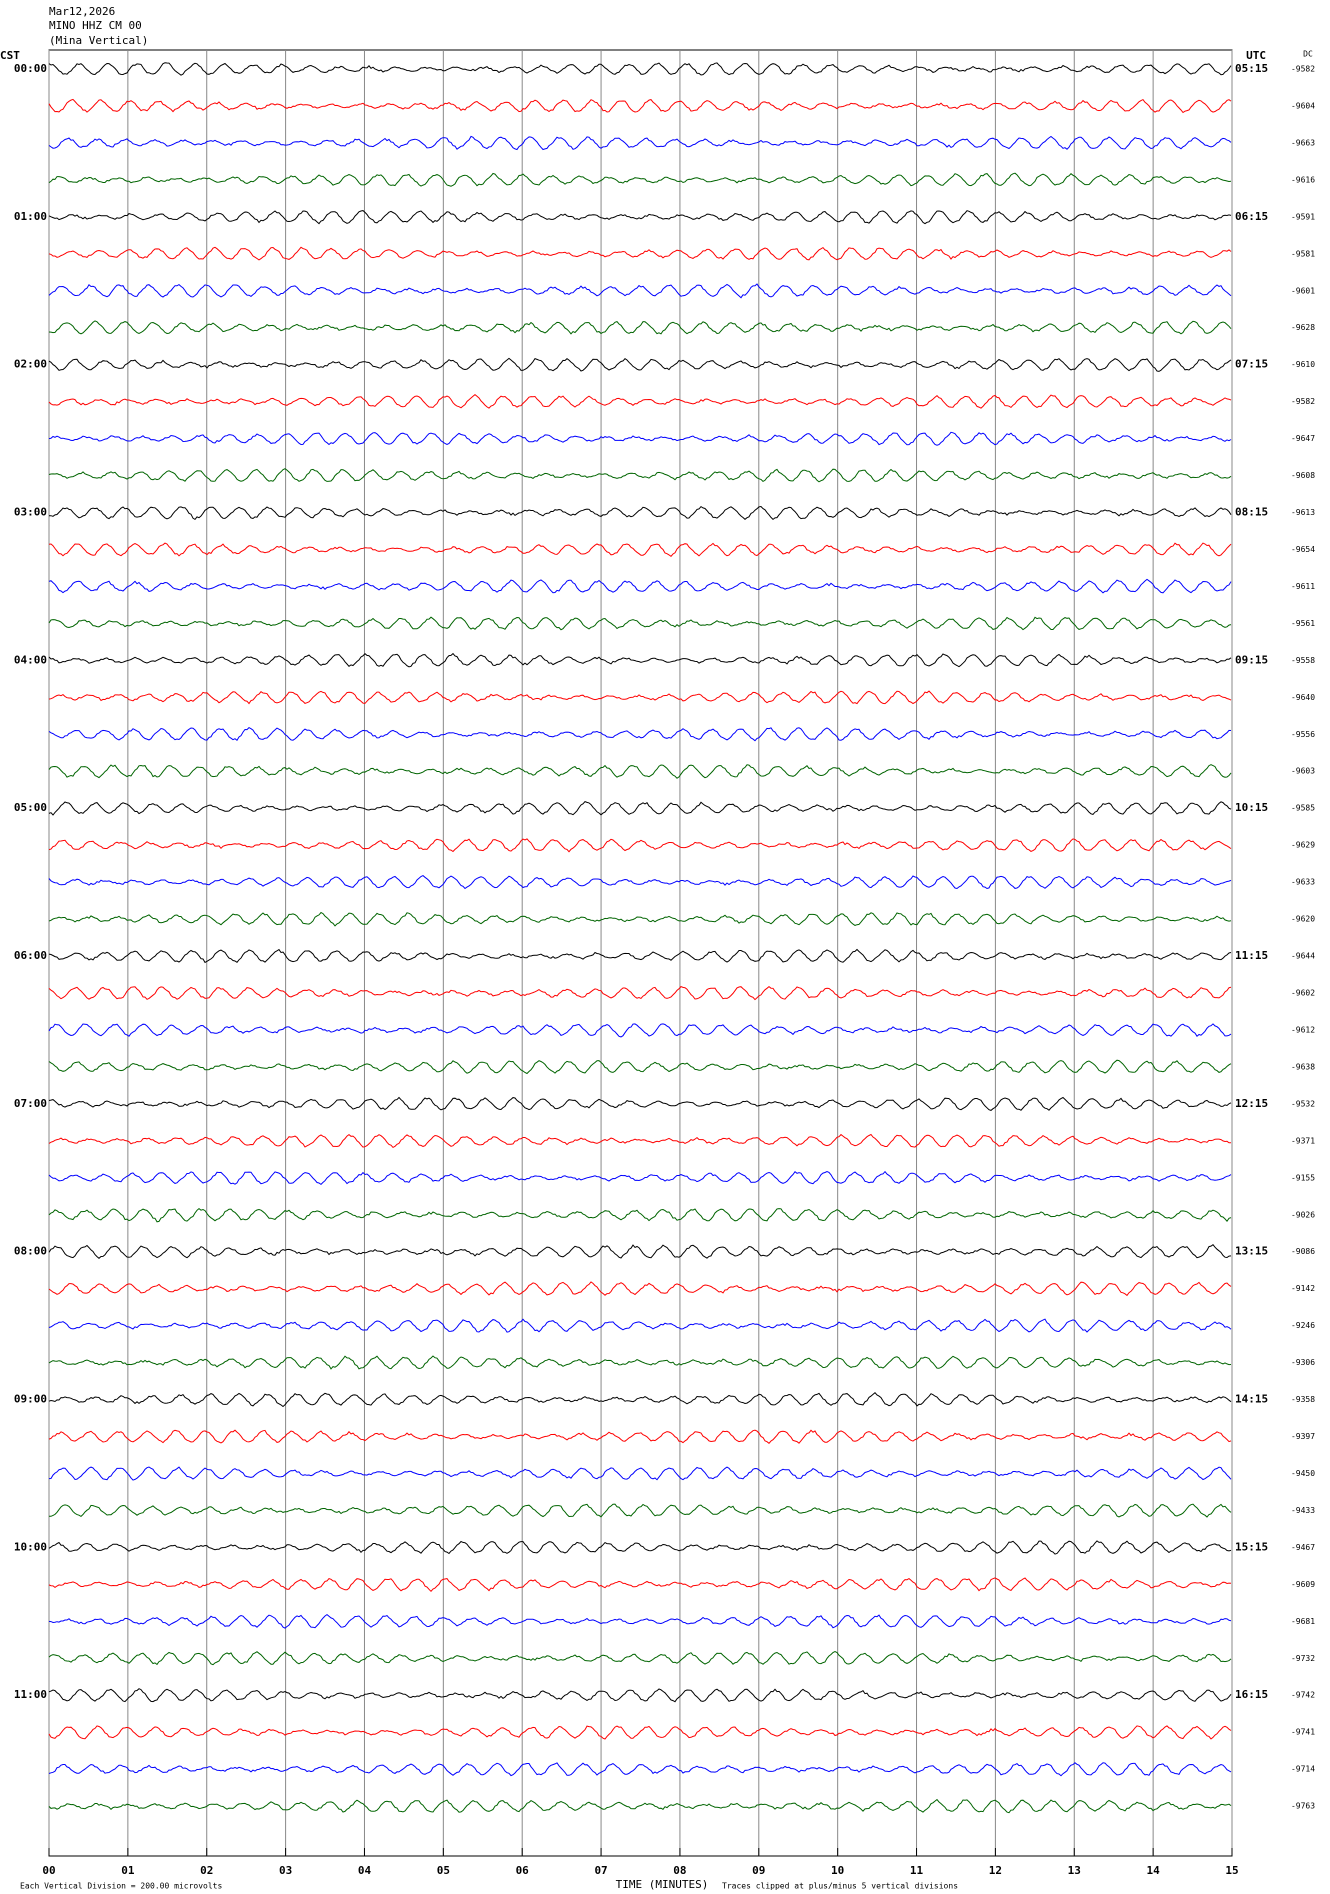  I want to click on right-time: 16:15, so click(1251, 1694).